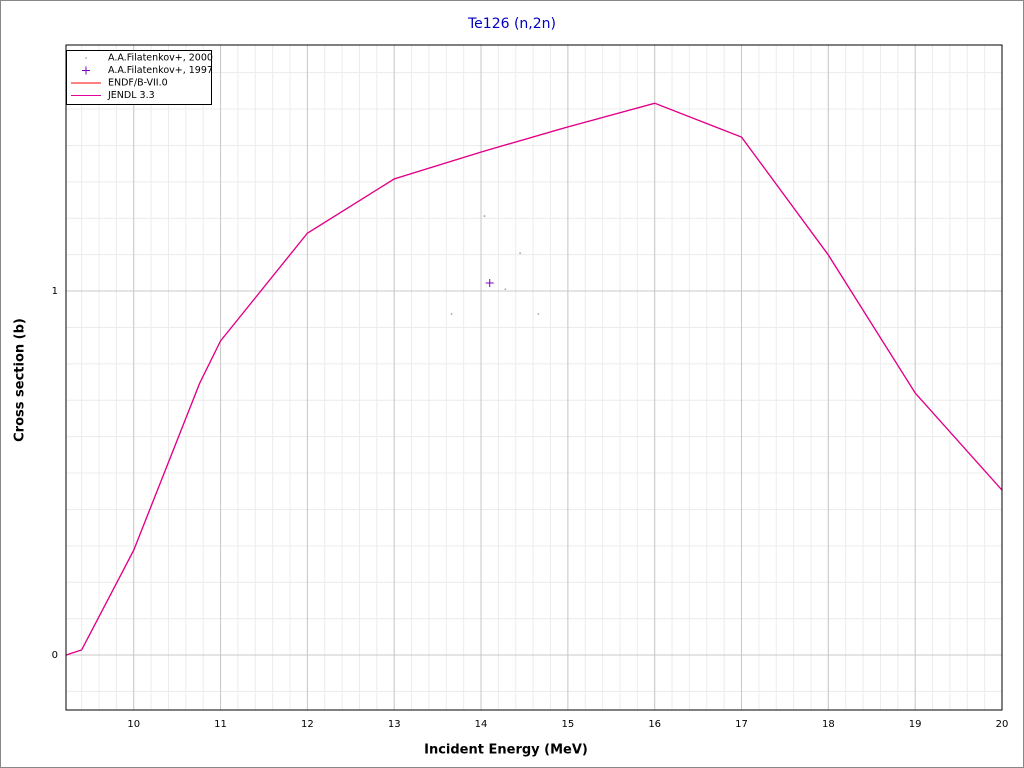  Describe the element at coordinates (307, 724) in the screenshot. I see `x-tick-label: 12` at that location.